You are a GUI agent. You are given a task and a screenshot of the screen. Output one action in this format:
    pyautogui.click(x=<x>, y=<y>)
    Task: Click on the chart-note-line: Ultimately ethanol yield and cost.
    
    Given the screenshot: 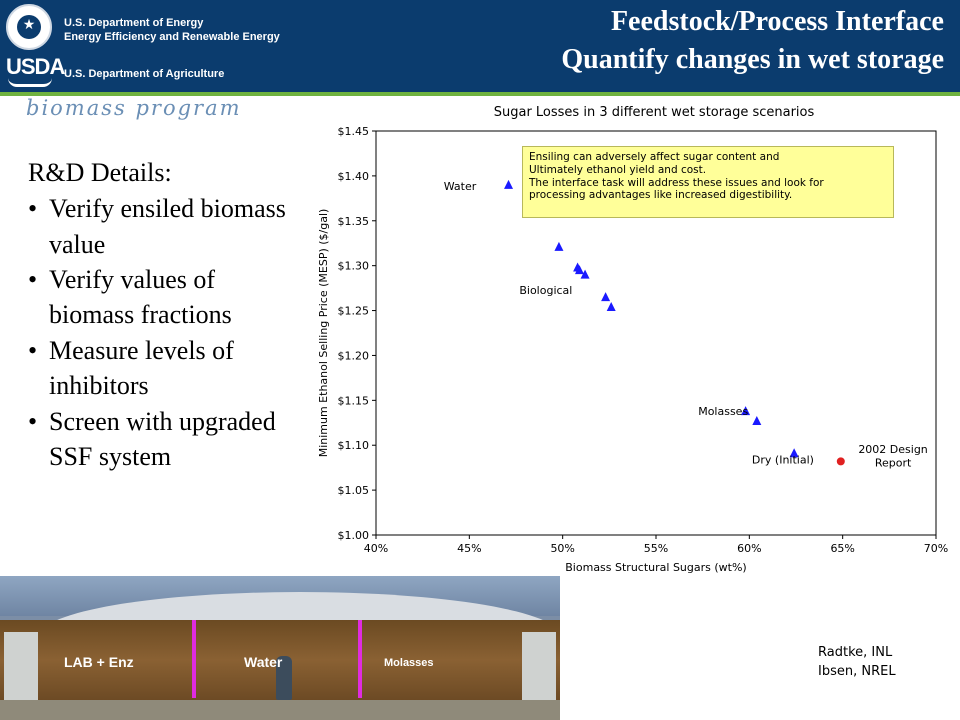 What is the action you would take?
    pyautogui.click(x=618, y=169)
    